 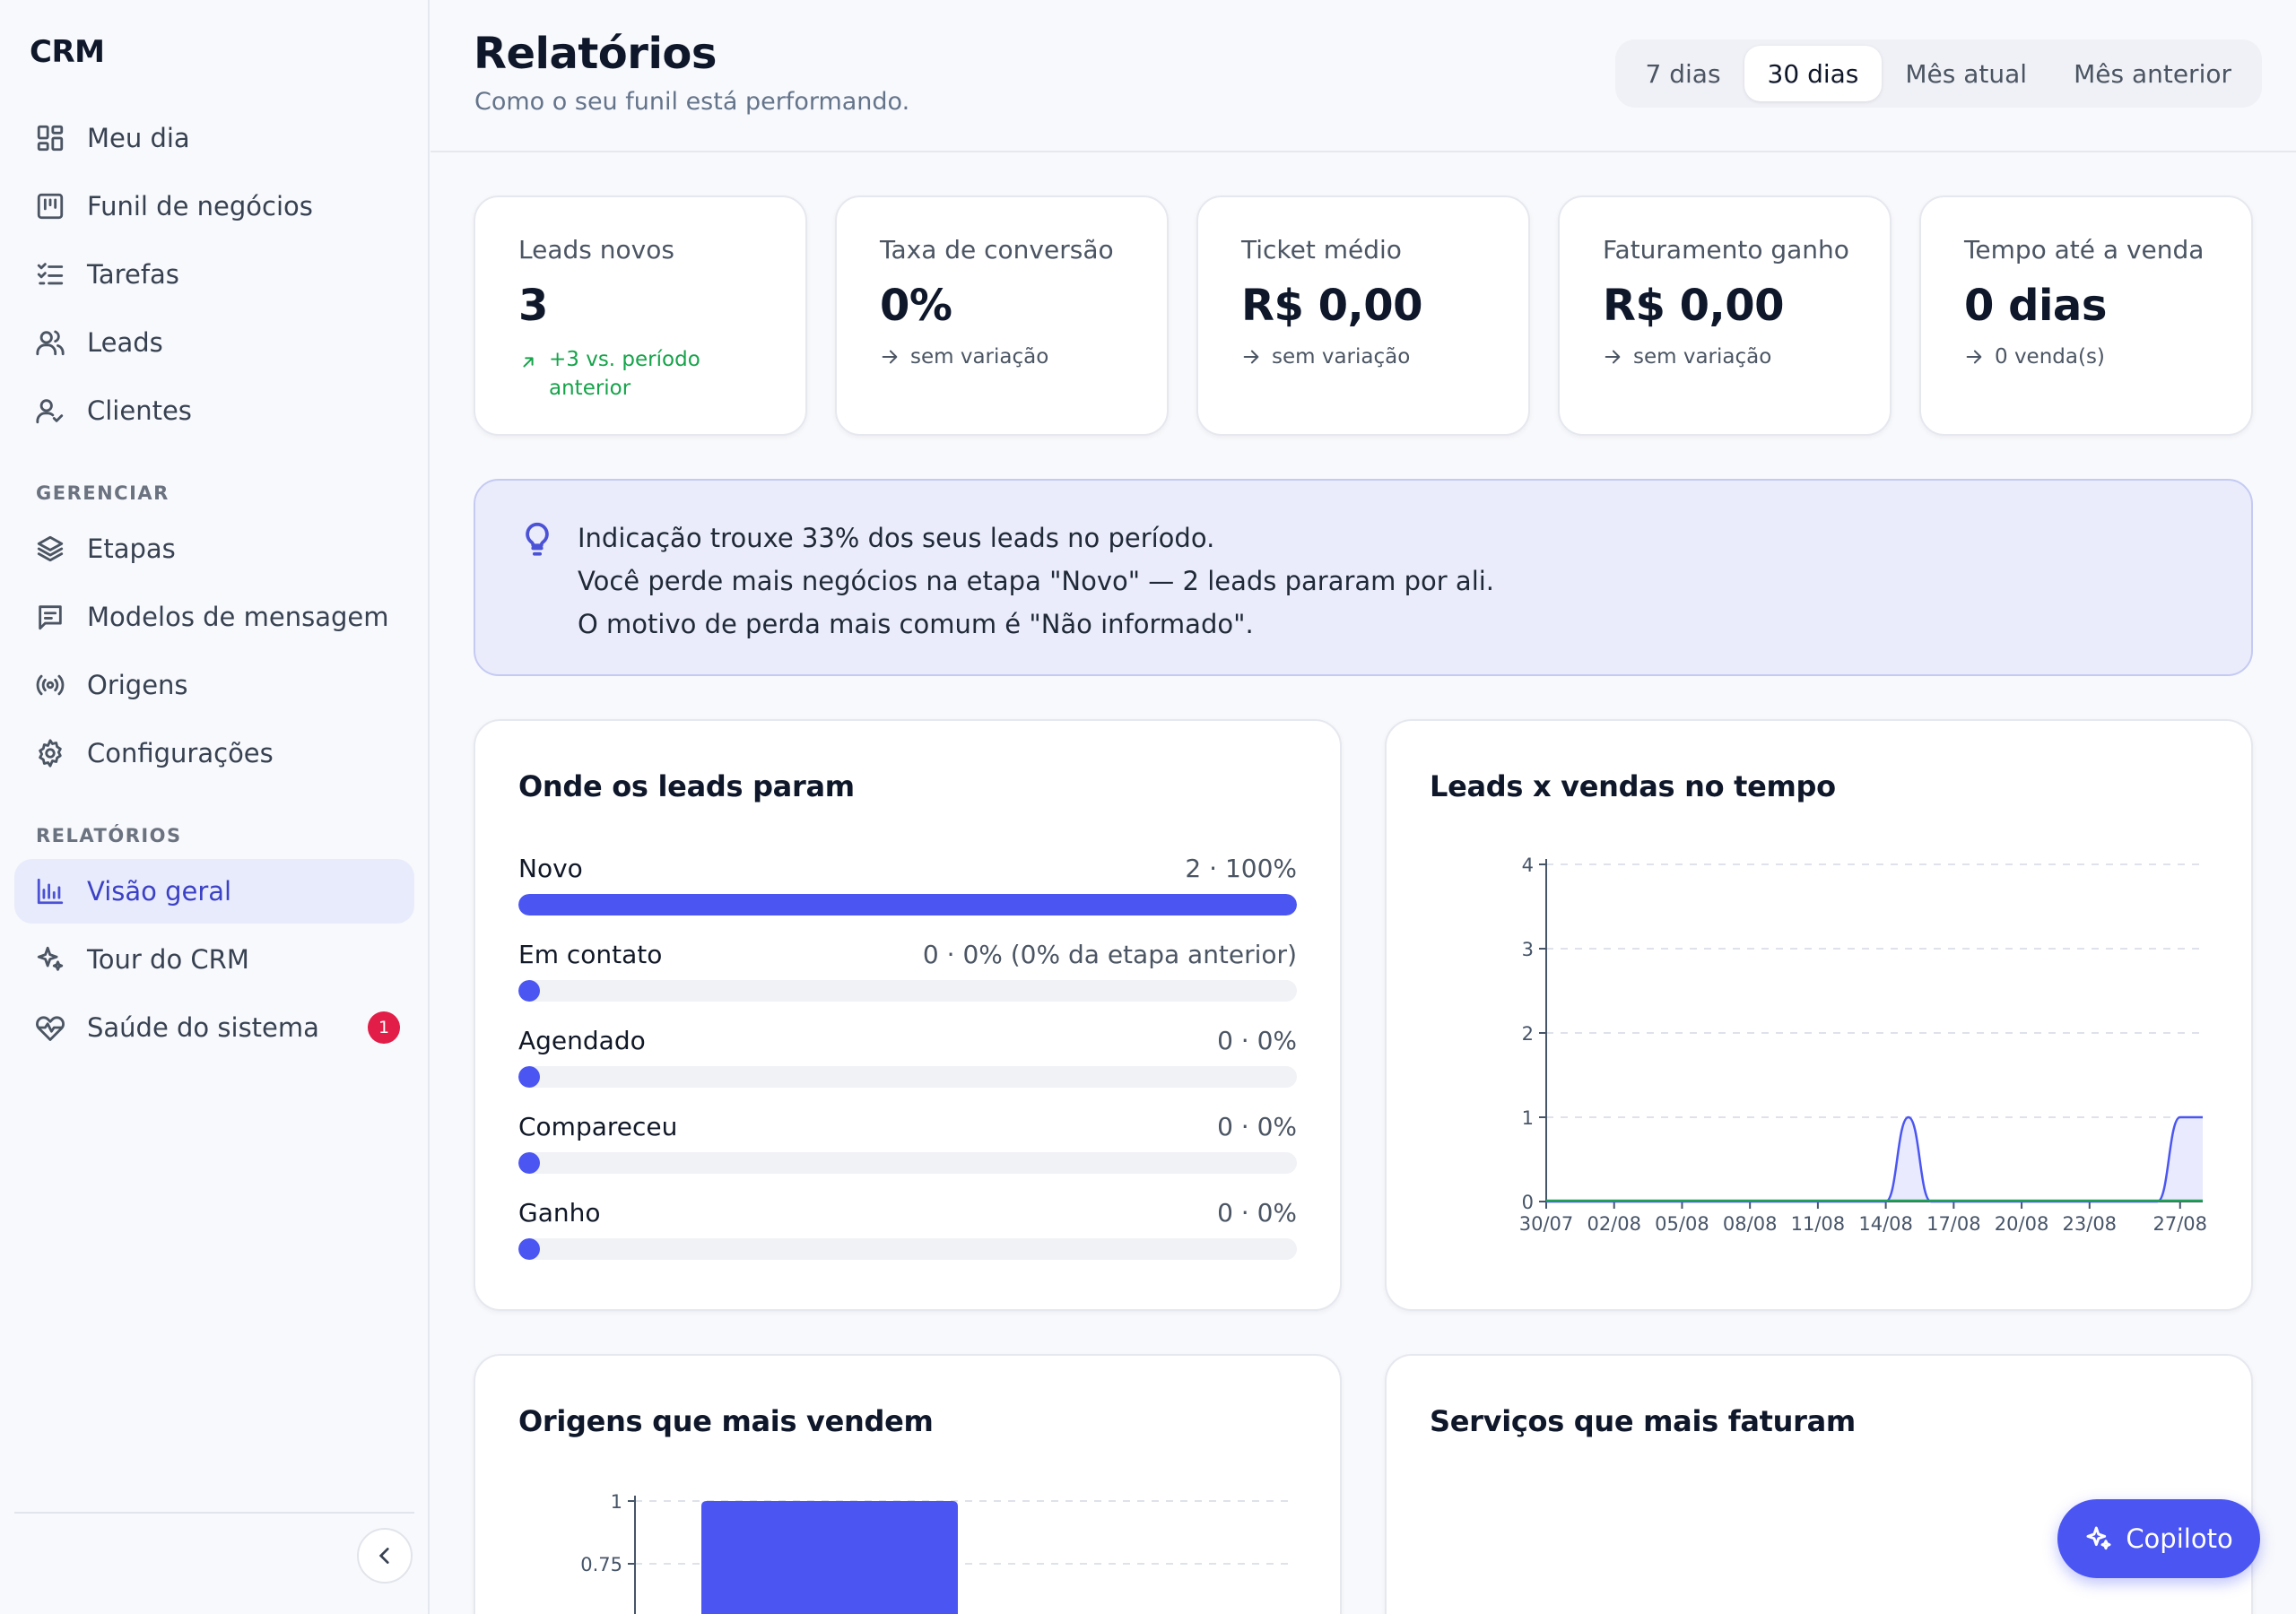 I want to click on sidebar-item-label: Funil de negócios, so click(x=200, y=206).